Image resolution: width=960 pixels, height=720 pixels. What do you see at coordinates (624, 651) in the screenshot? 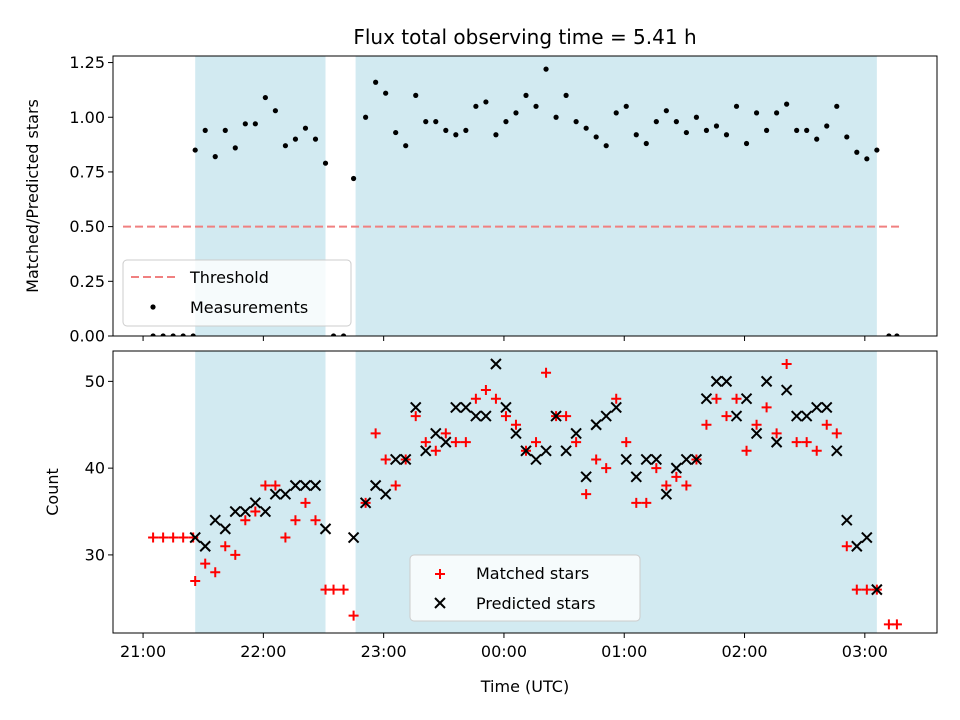
I see `x-tick-label: 01:00` at bounding box center [624, 651].